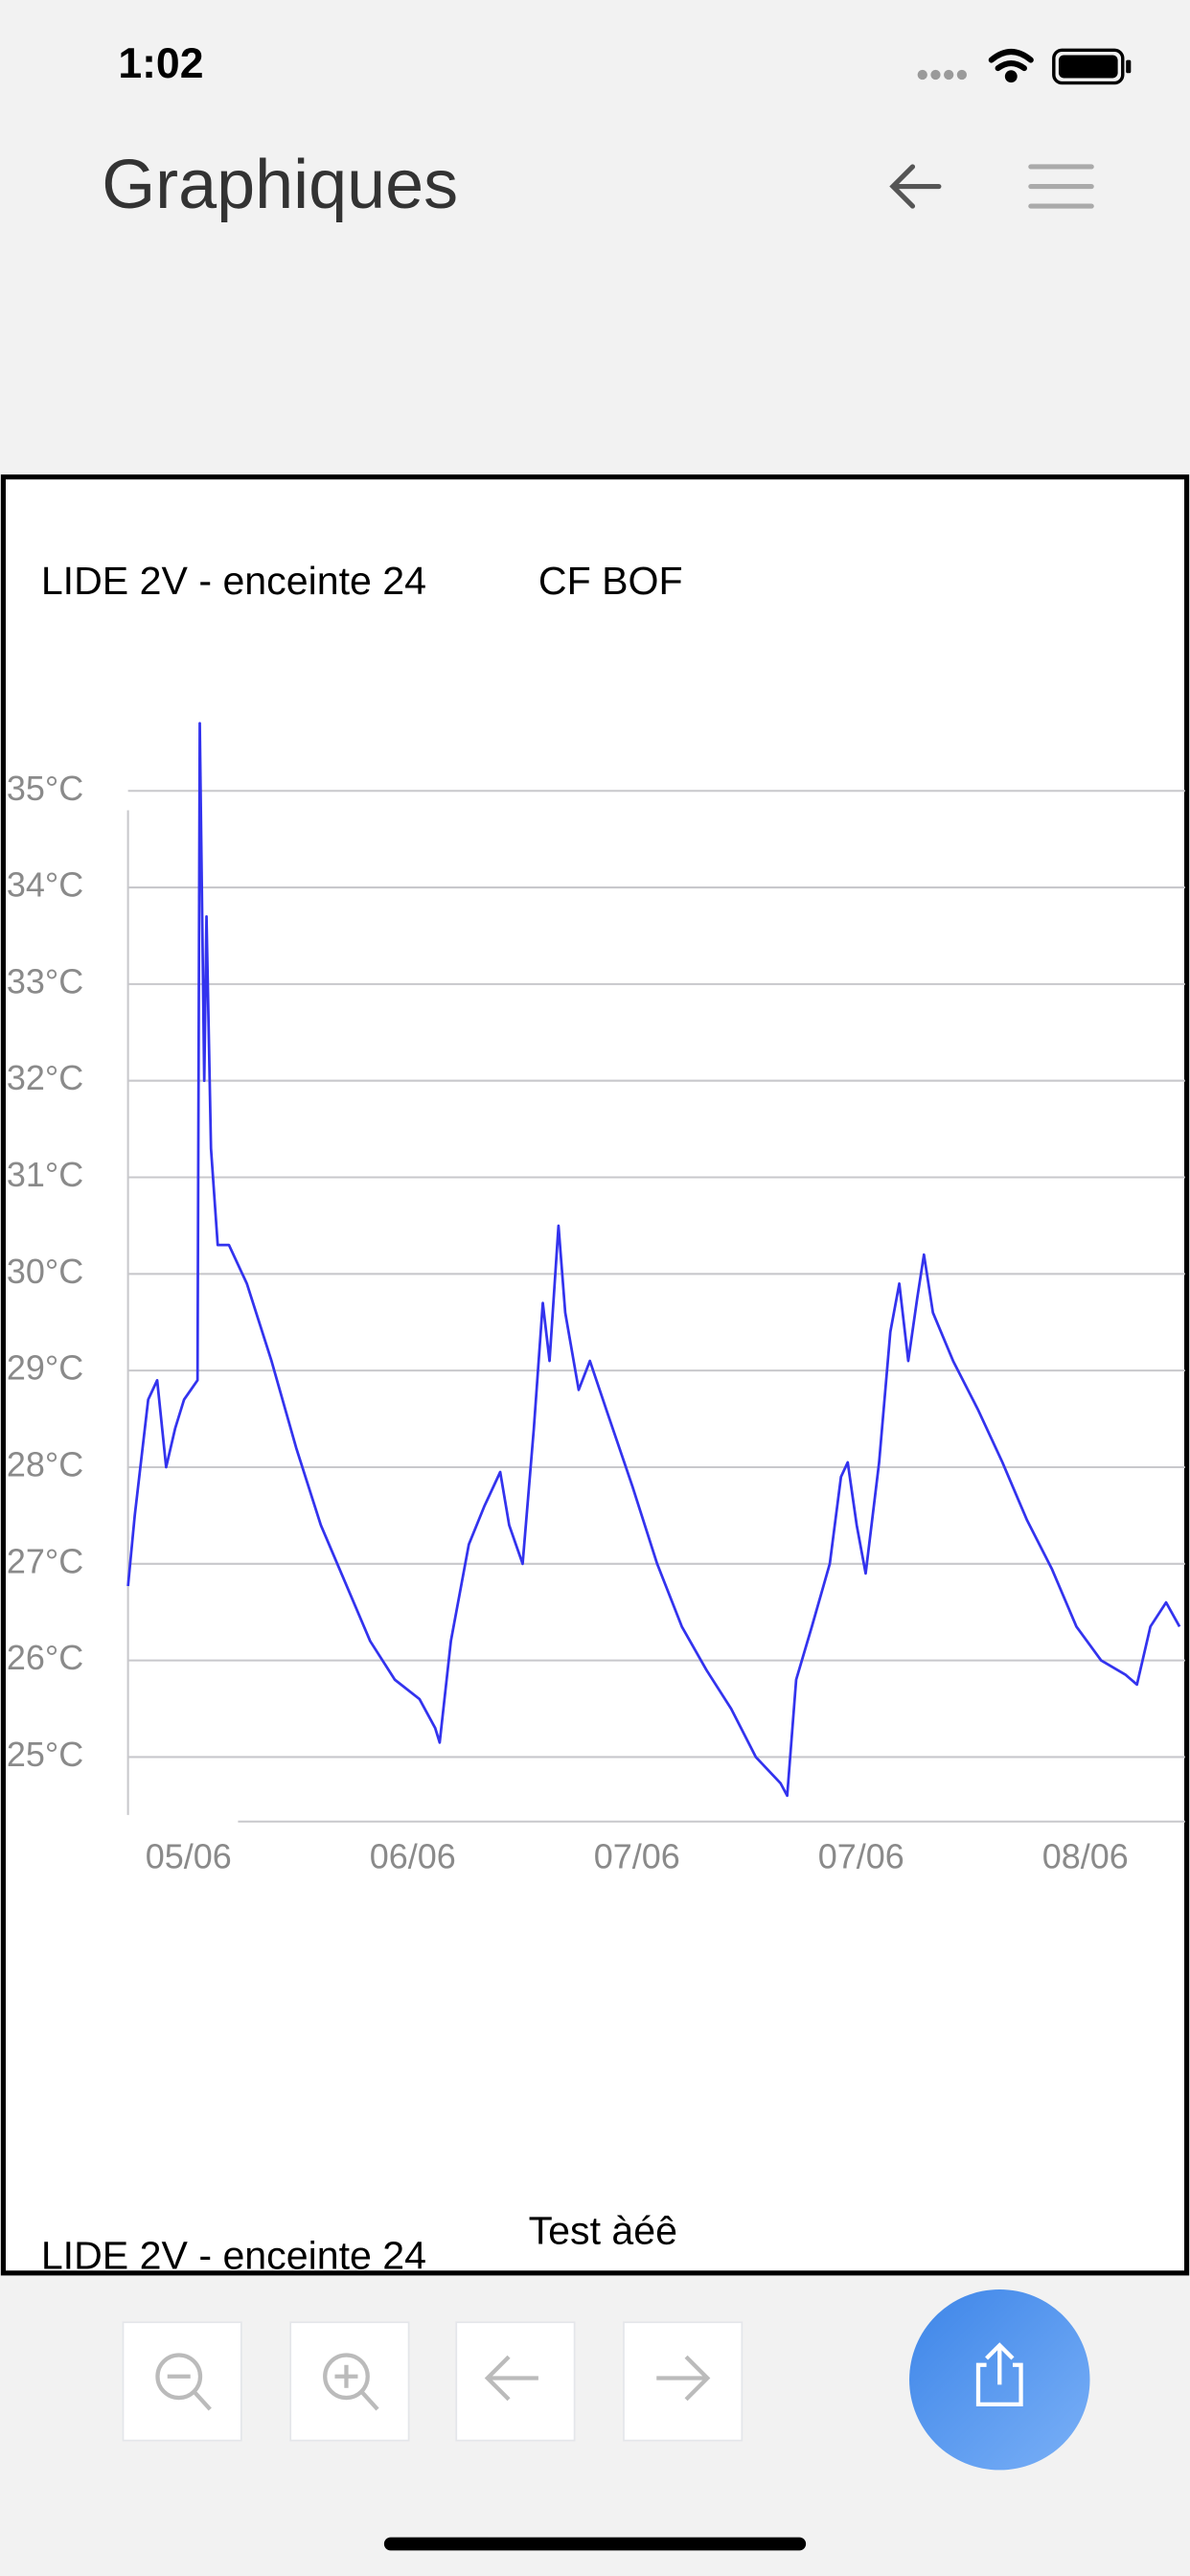 The image size is (1190, 2576). I want to click on legend-entry: CF BOF, so click(610, 581).